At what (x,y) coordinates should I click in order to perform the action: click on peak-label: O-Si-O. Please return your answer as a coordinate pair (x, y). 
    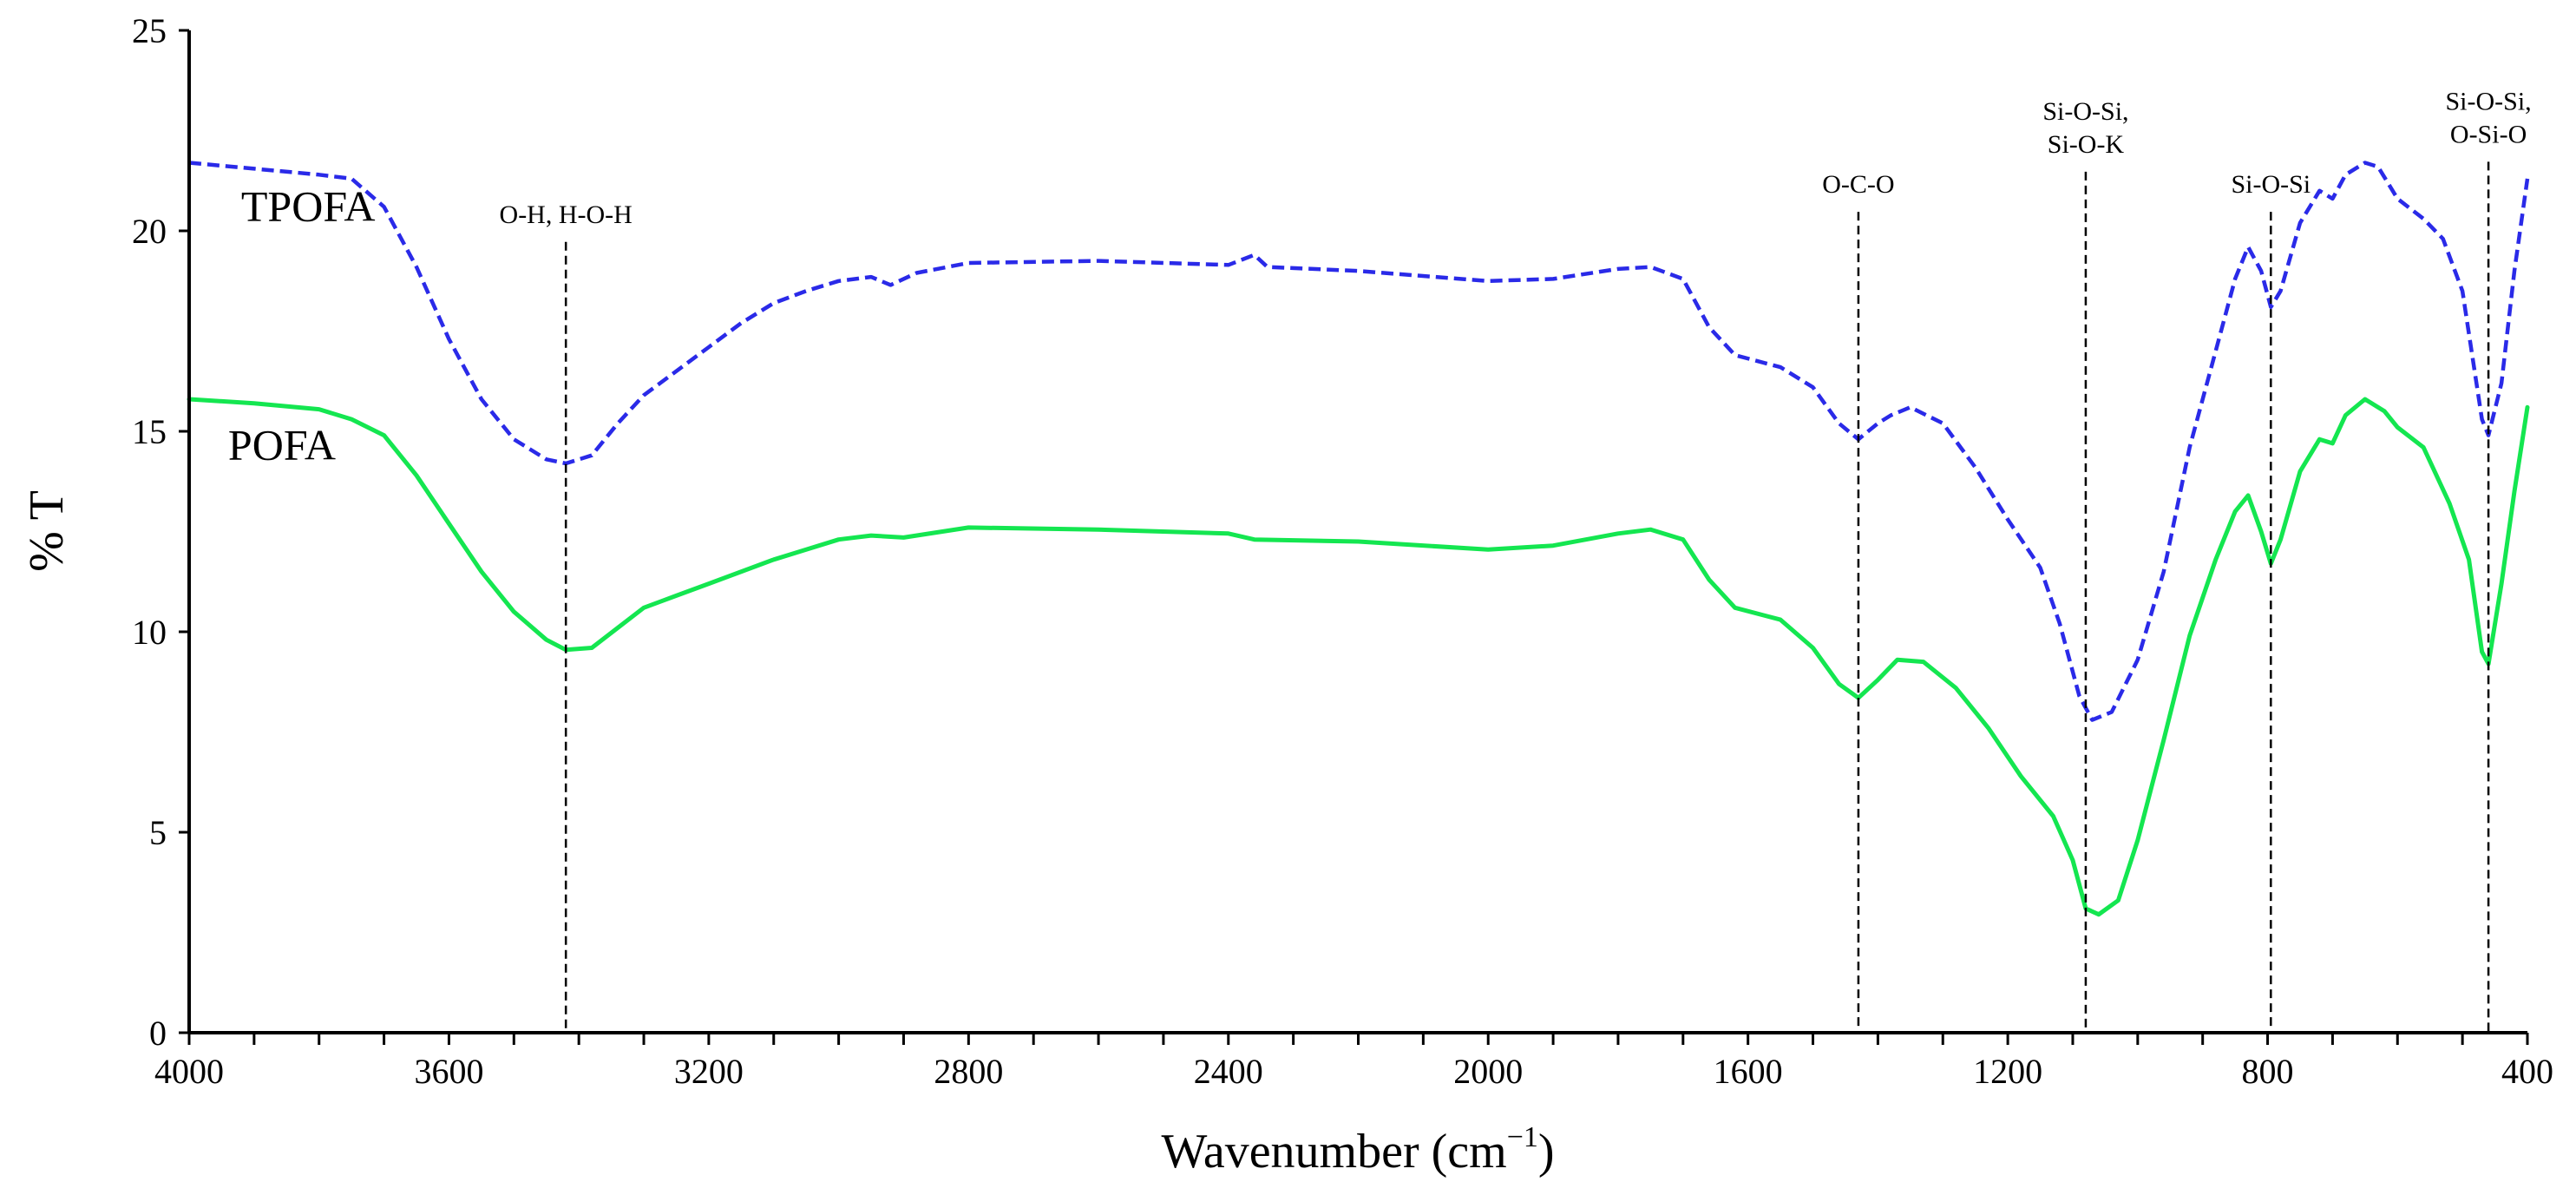
    Looking at the image, I should click on (2488, 134).